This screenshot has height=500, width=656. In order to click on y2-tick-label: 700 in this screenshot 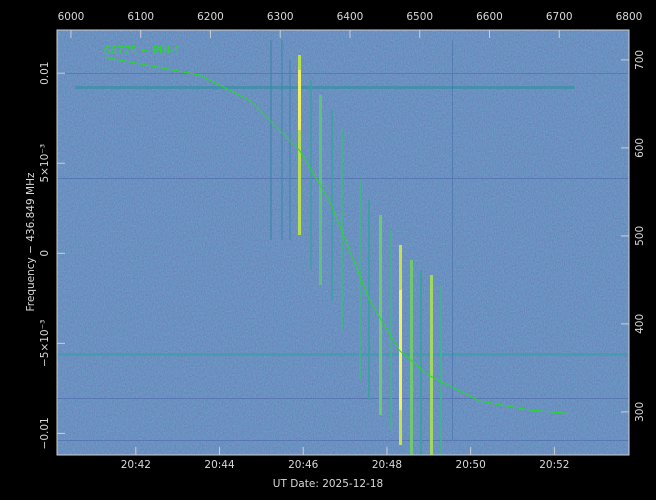, I will do `click(640, 60)`.